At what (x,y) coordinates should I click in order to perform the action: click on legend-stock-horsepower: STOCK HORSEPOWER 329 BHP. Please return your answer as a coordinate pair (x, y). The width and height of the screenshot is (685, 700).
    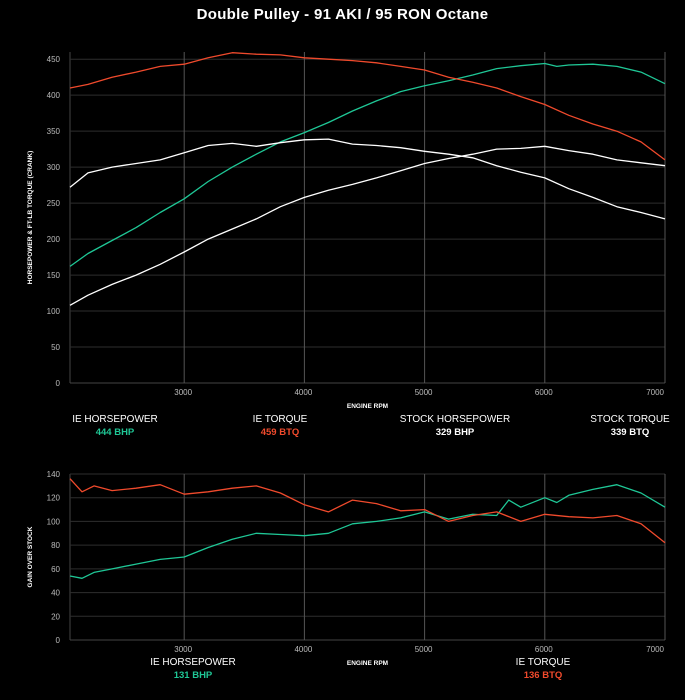
    Looking at the image, I should click on (455, 426).